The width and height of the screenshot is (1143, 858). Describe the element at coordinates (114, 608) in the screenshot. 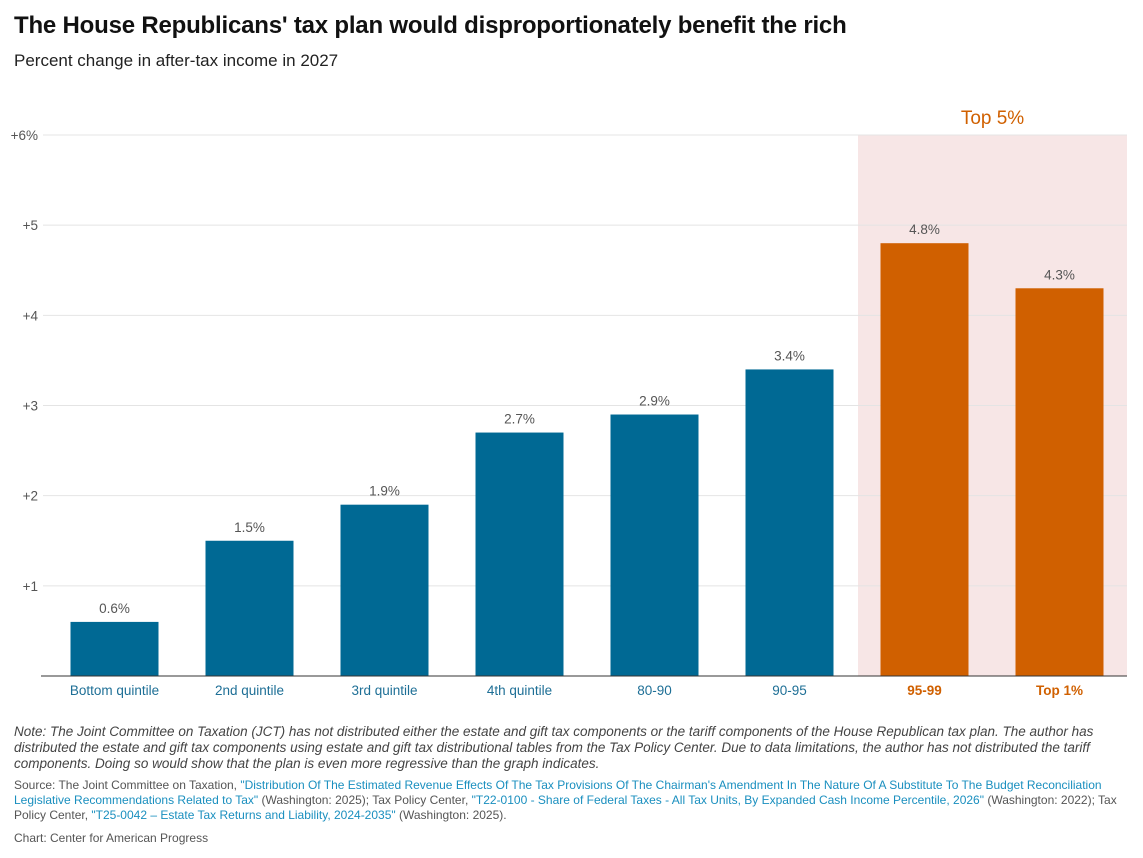

I see `data-label: 0.6%` at that location.